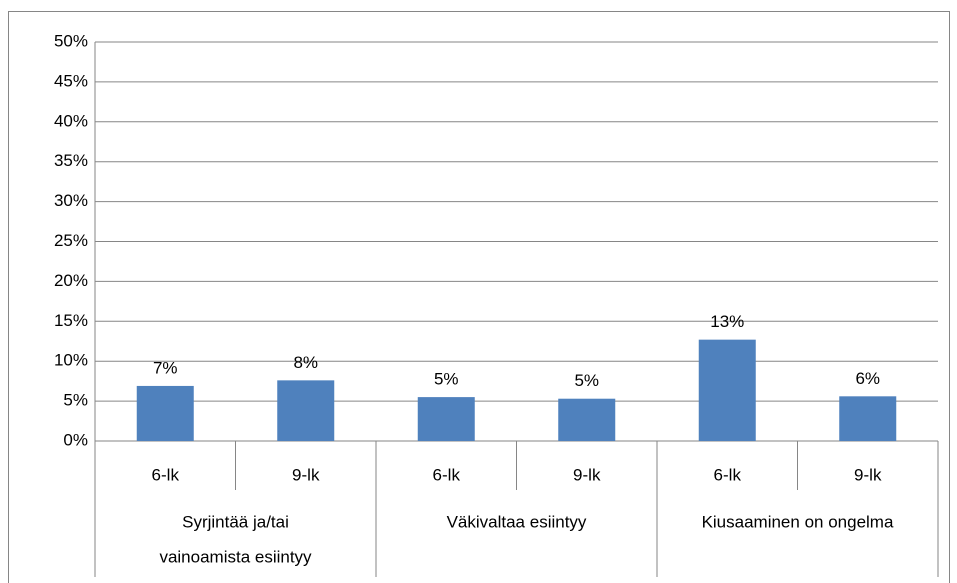 This screenshot has width=957, height=583. I want to click on y-tick-label: 20%, so click(71, 280).